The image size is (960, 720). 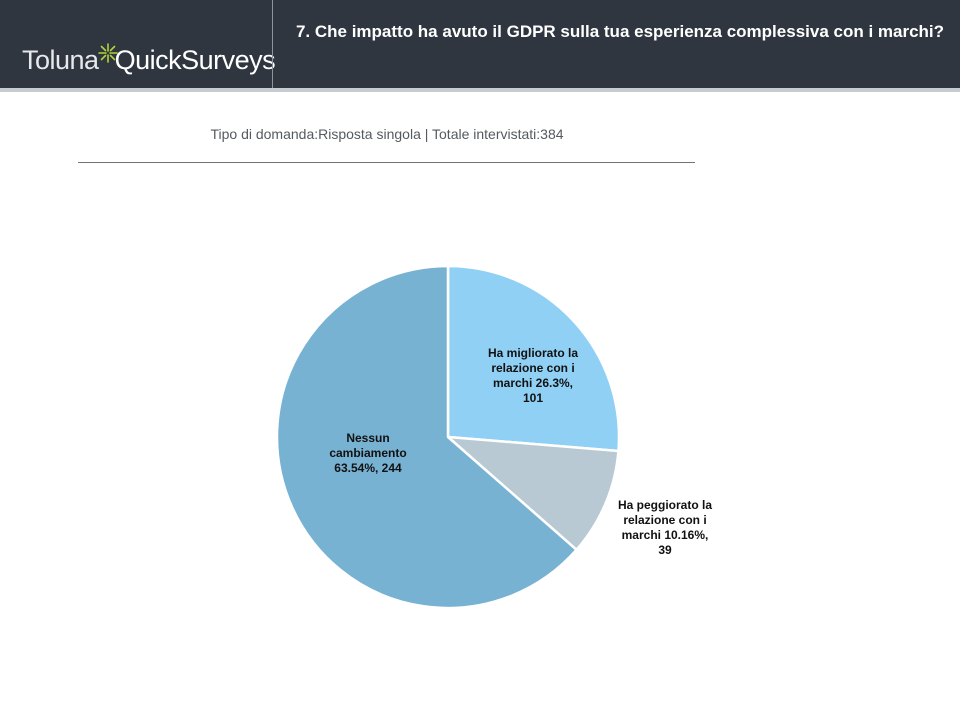 What do you see at coordinates (480, 90) in the screenshot?
I see `header-underline` at bounding box center [480, 90].